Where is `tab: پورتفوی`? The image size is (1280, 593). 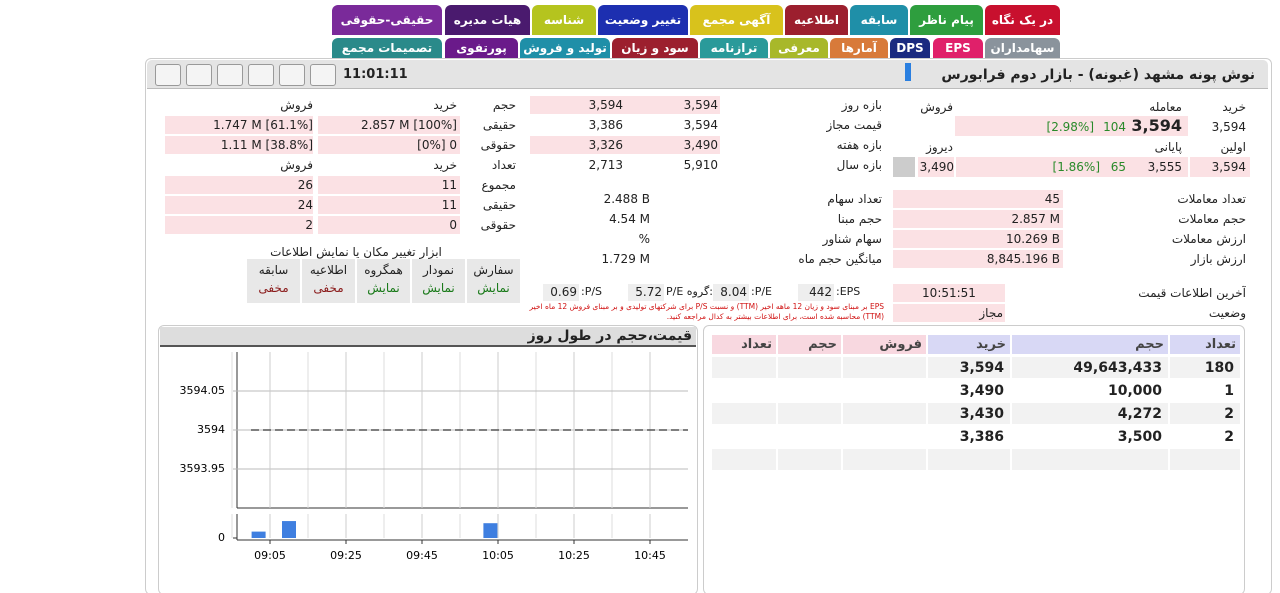
tab: پورتفوی is located at coordinates (481, 48).